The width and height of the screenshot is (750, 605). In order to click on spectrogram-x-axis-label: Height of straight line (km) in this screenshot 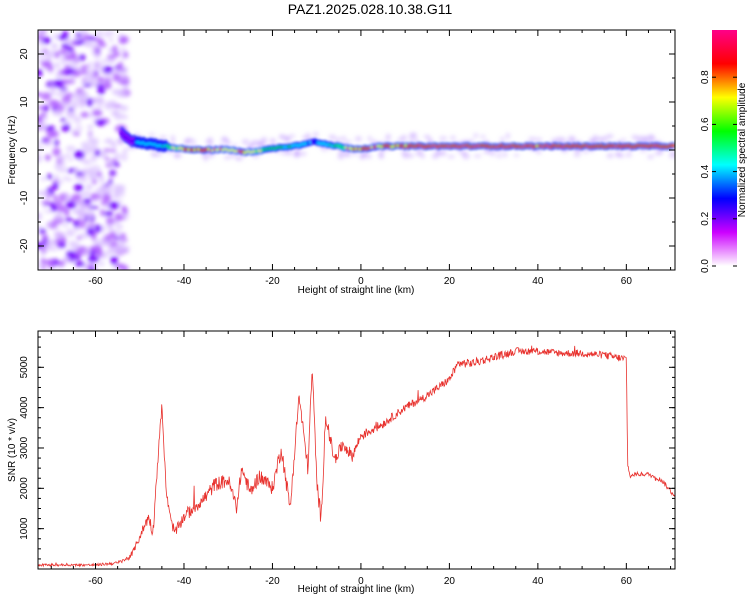, I will do `click(356, 290)`.